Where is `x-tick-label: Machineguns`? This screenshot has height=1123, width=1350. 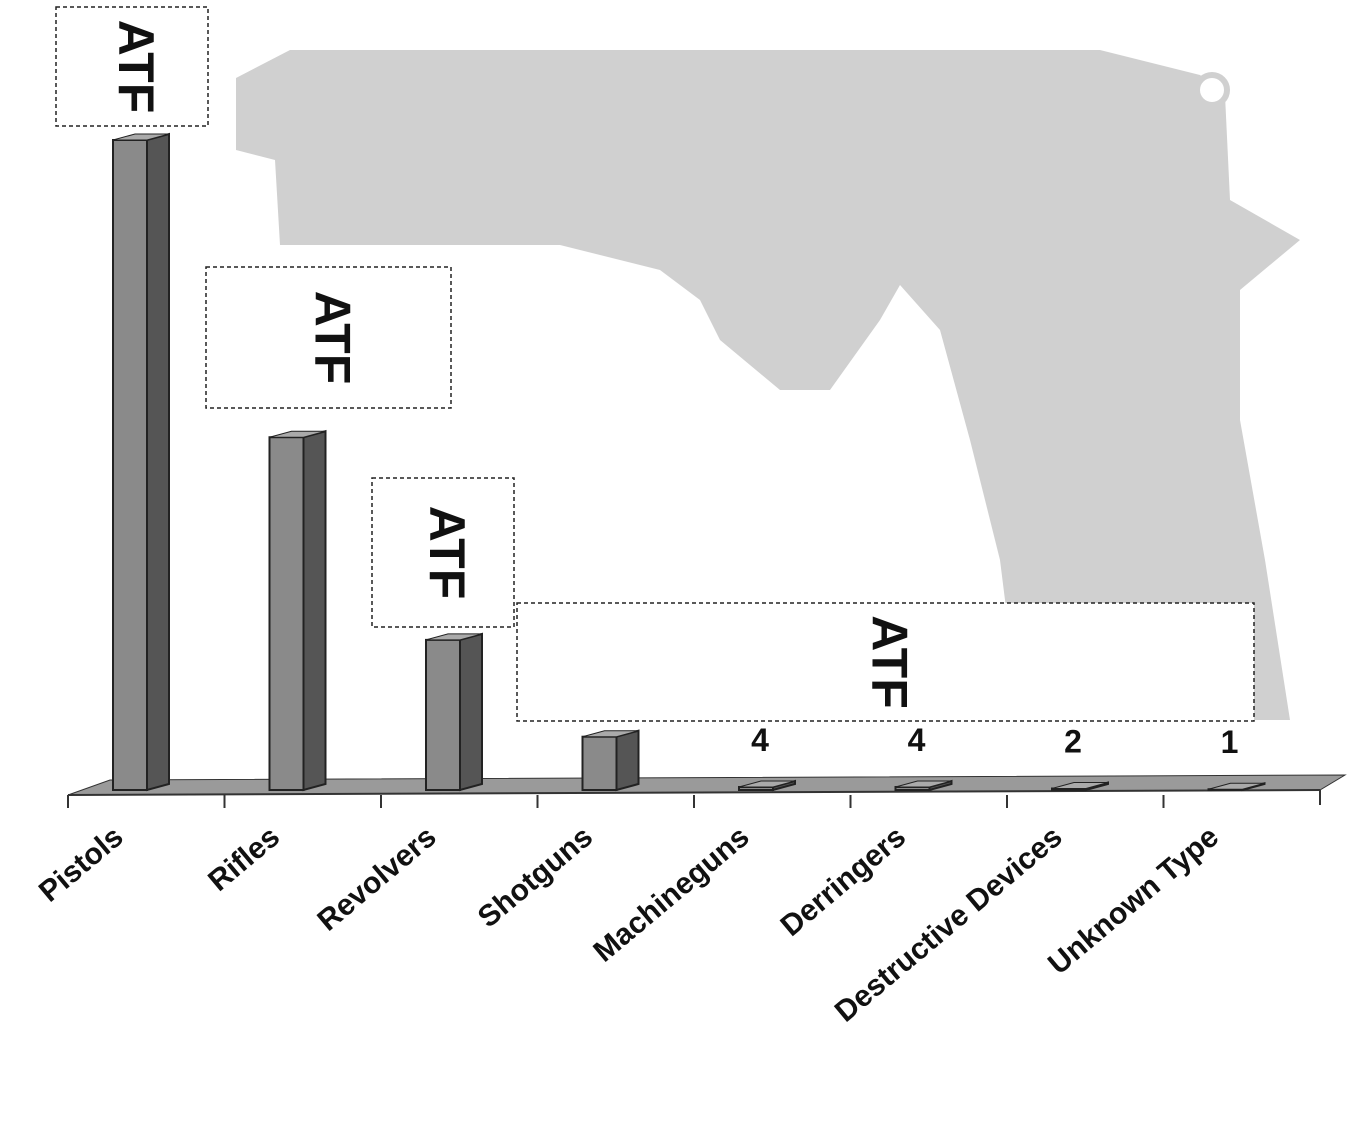 x-tick-label: Machineguns is located at coordinates (671, 894).